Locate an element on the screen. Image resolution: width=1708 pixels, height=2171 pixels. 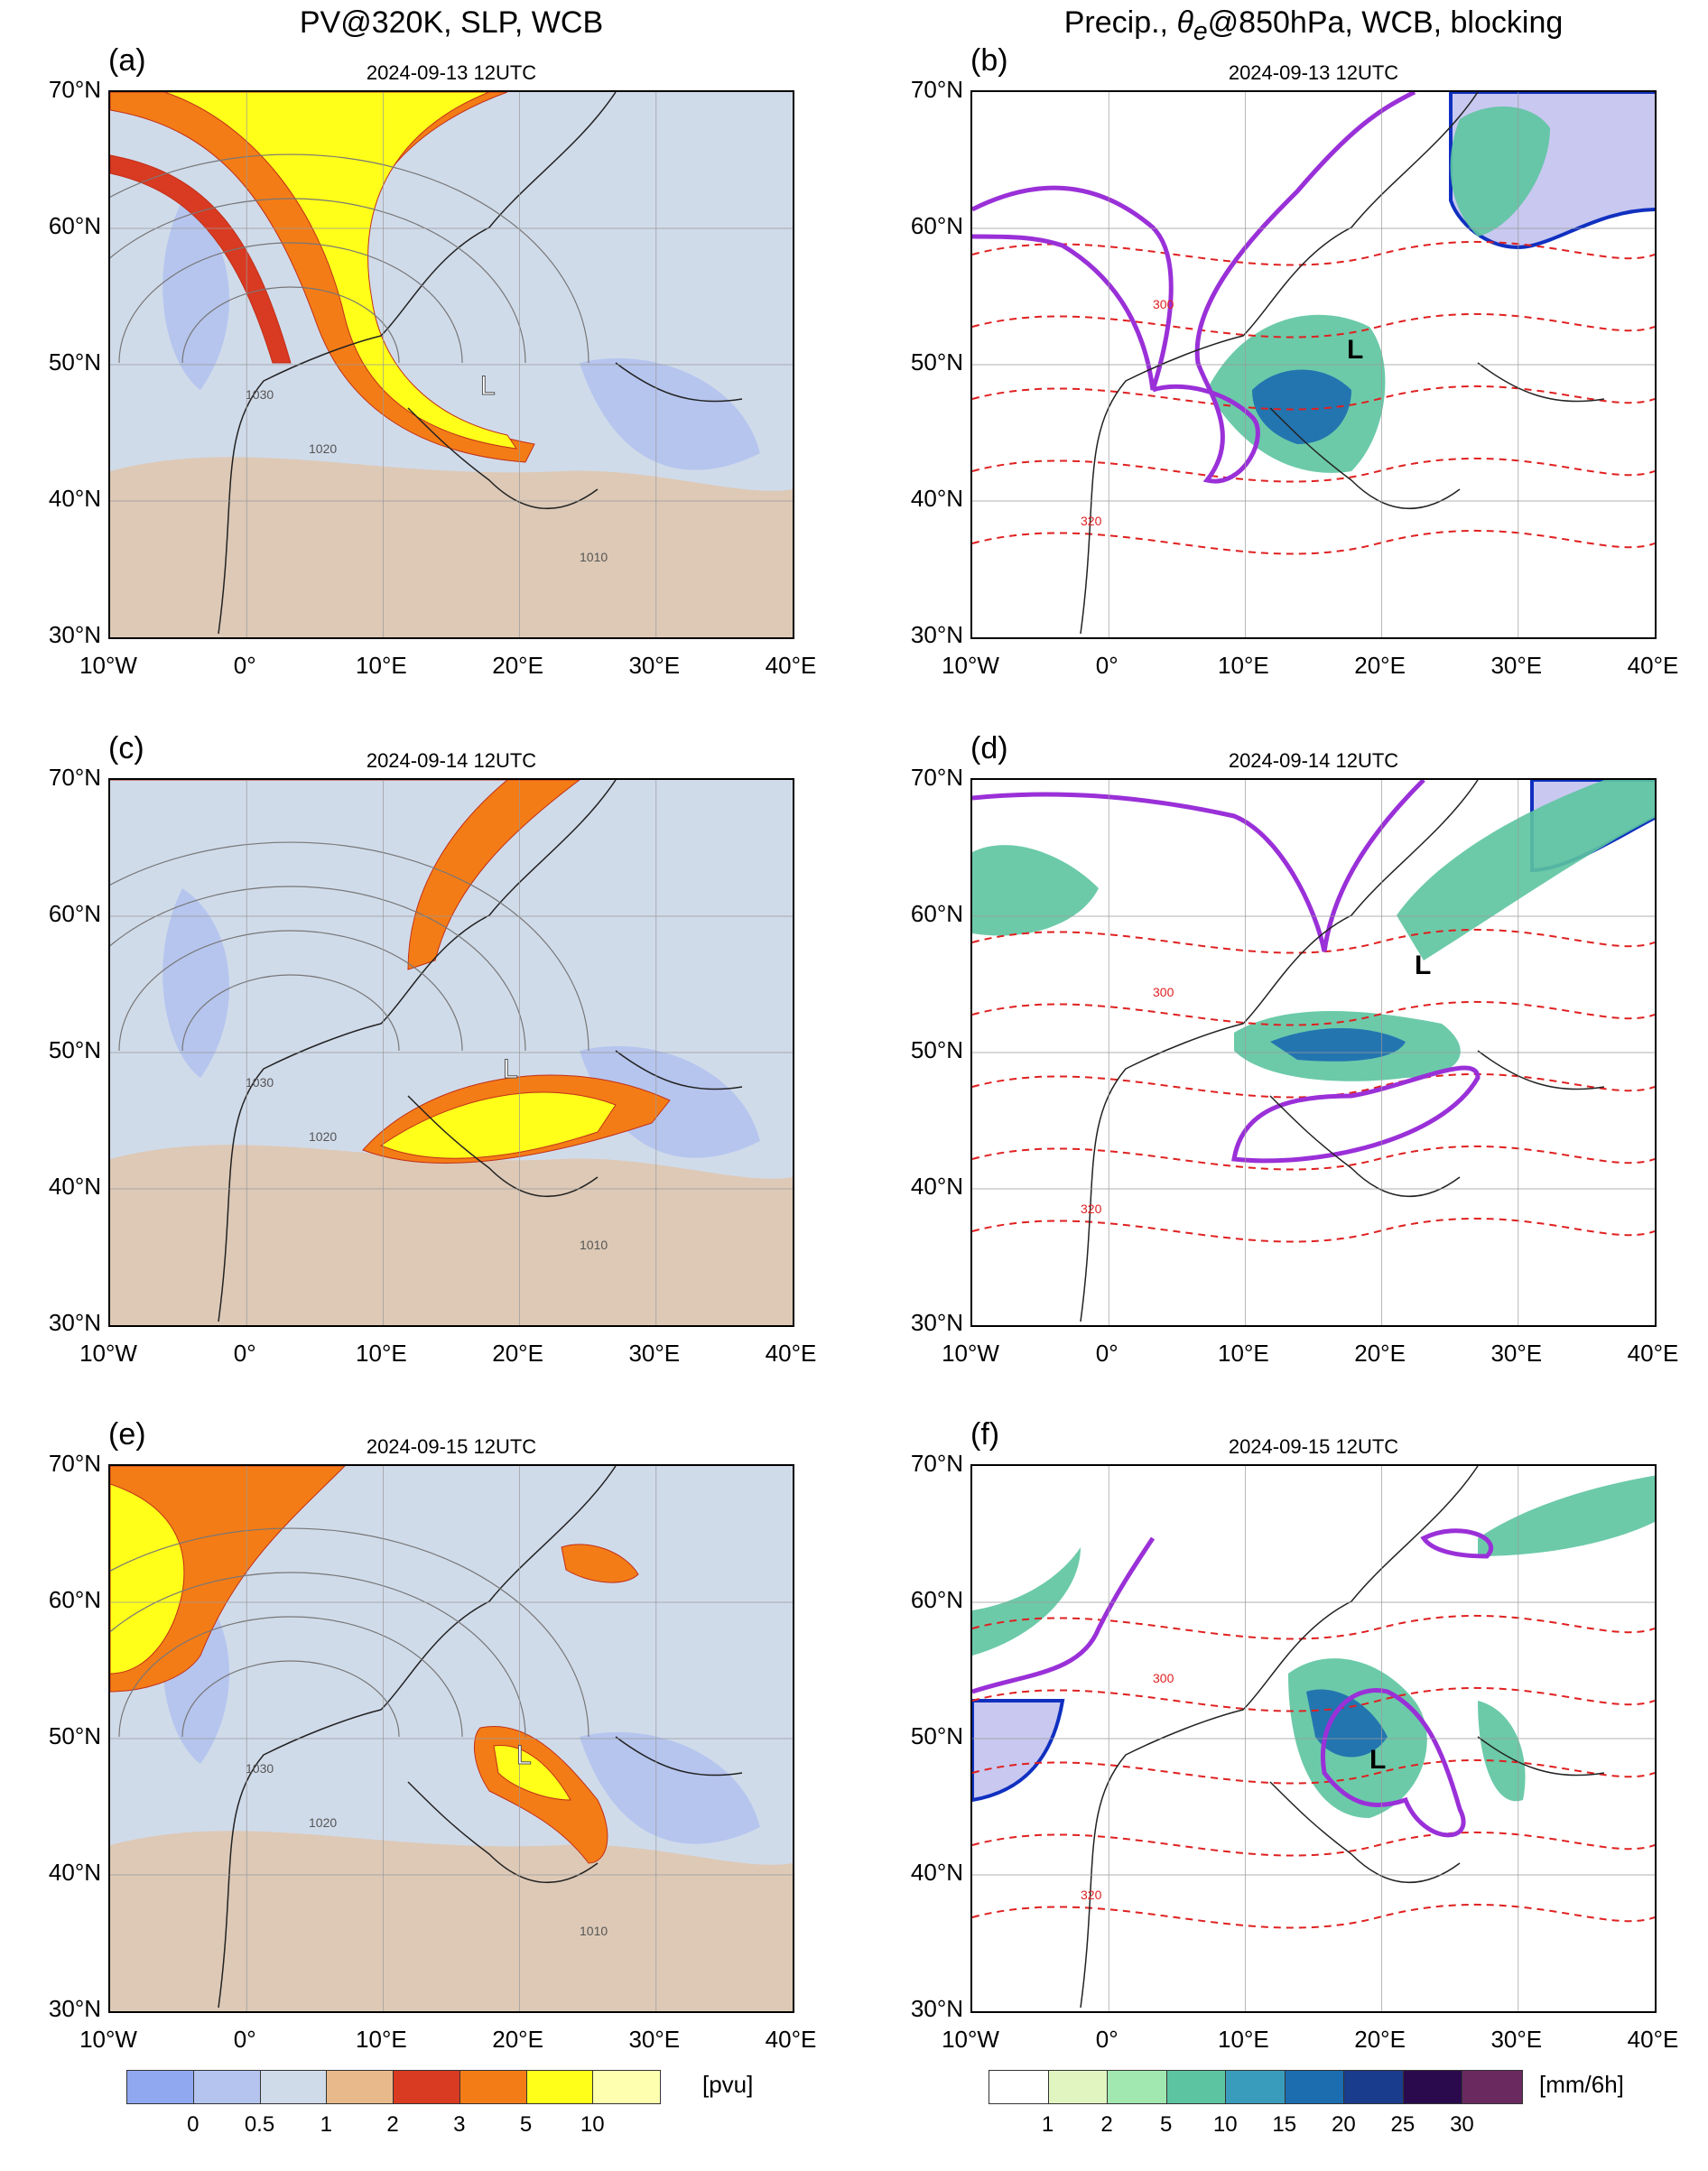
right-title-theta-sub: e is located at coordinates (1200, 31).